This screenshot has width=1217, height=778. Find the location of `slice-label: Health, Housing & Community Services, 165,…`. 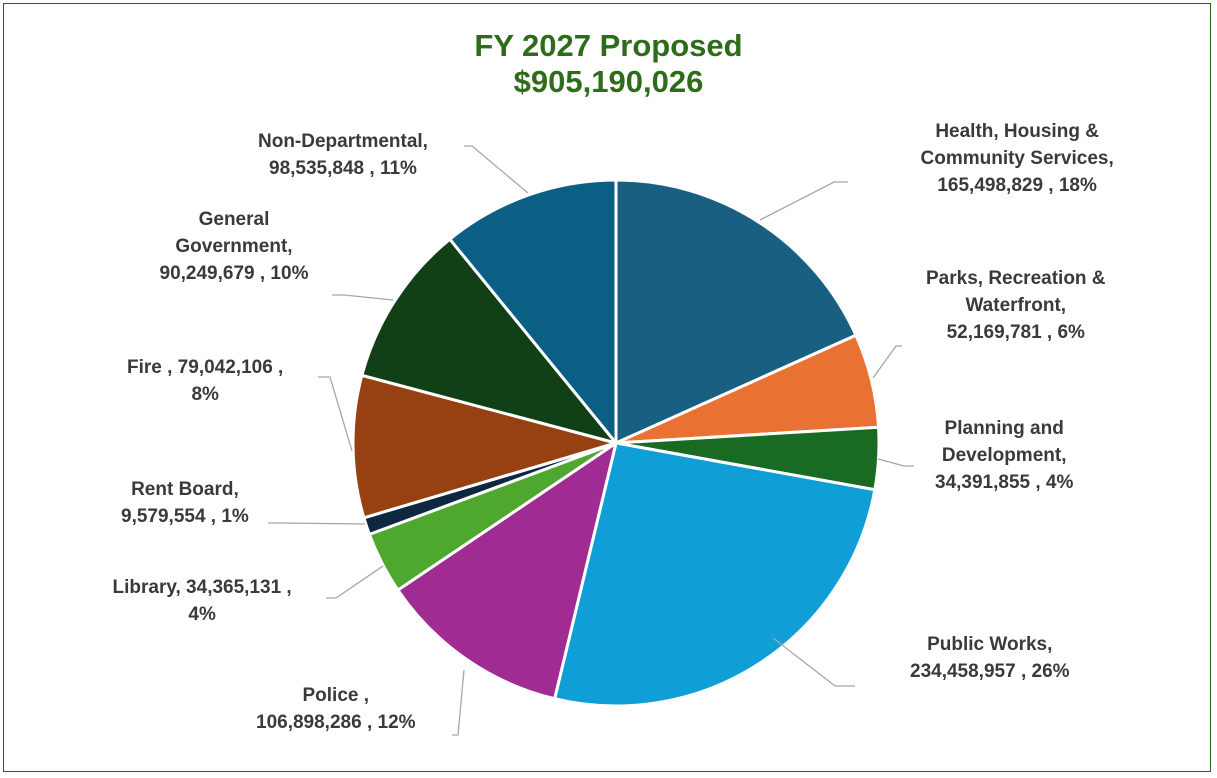

slice-label: Health, Housing & Community Services, 165,… is located at coordinates (1017, 158).